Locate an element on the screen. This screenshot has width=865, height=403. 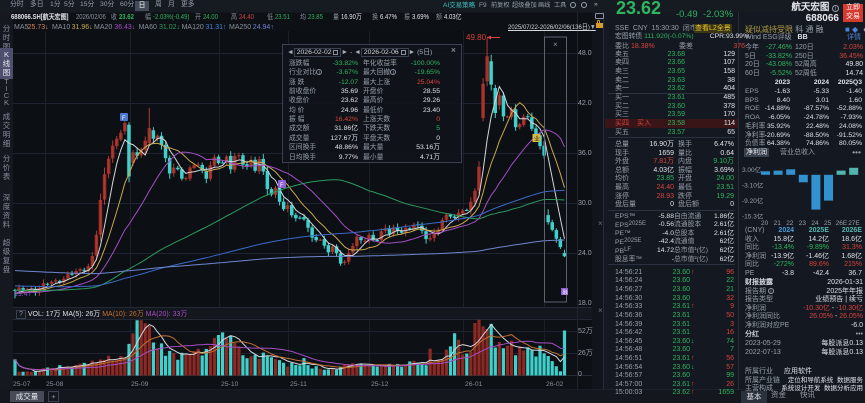
svg-text: 20 is located at coordinates (765, 223).